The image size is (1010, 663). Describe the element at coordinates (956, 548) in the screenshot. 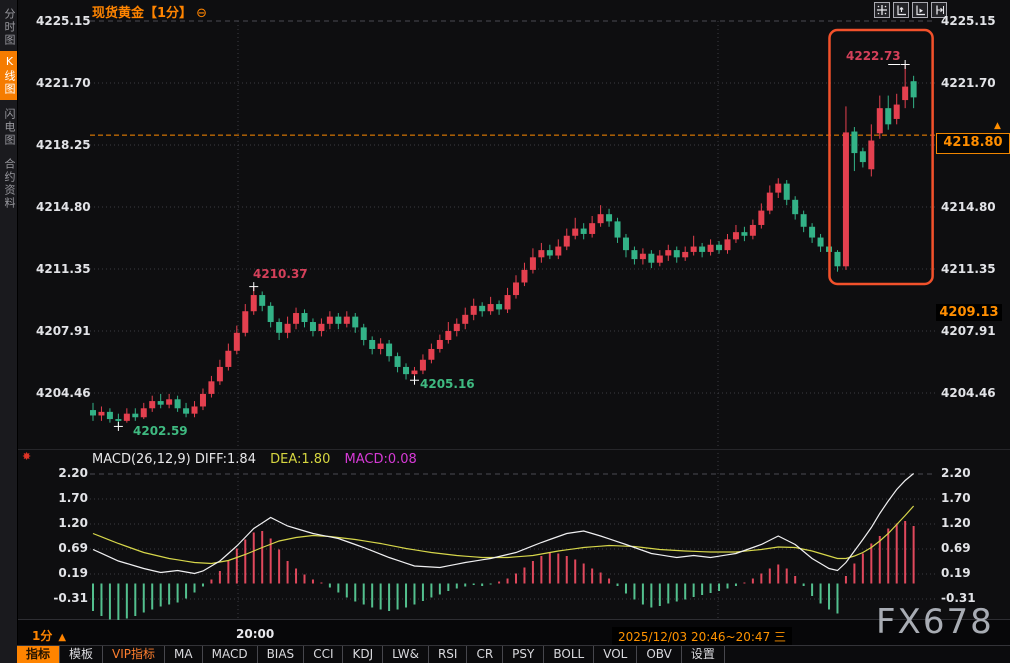

I see `macd-axis-label-right-3: 0.69` at that location.